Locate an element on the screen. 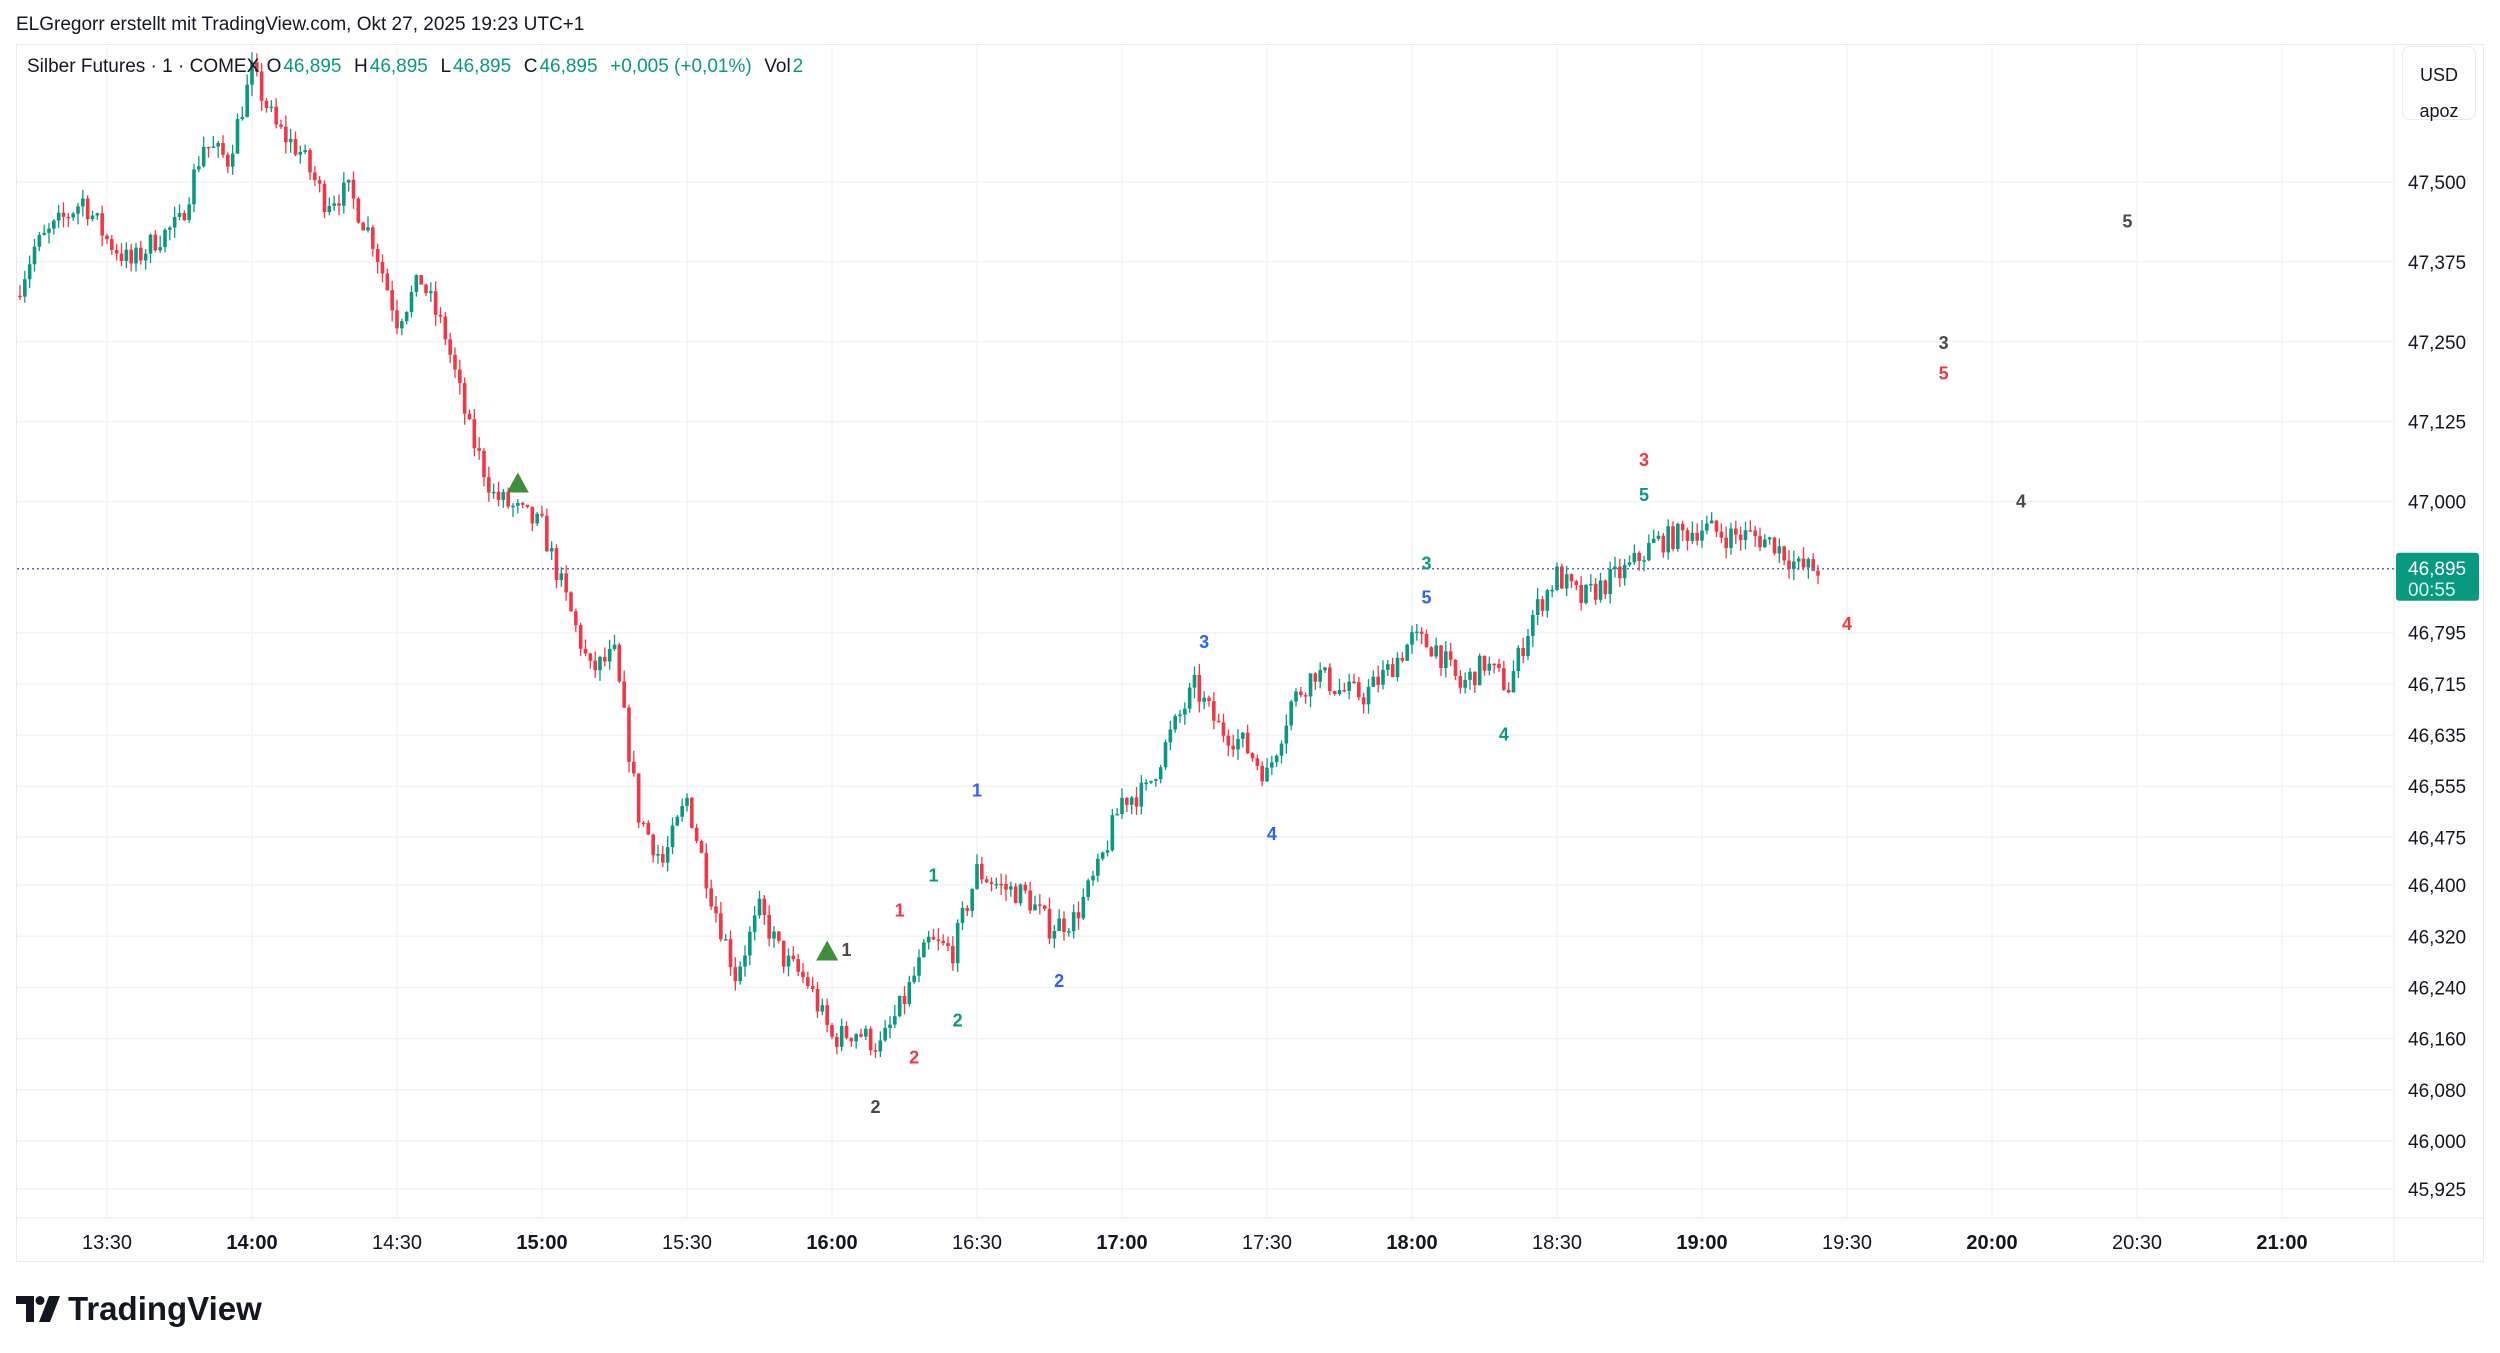  time-tick-label: 14:30 is located at coordinates (397, 1243).